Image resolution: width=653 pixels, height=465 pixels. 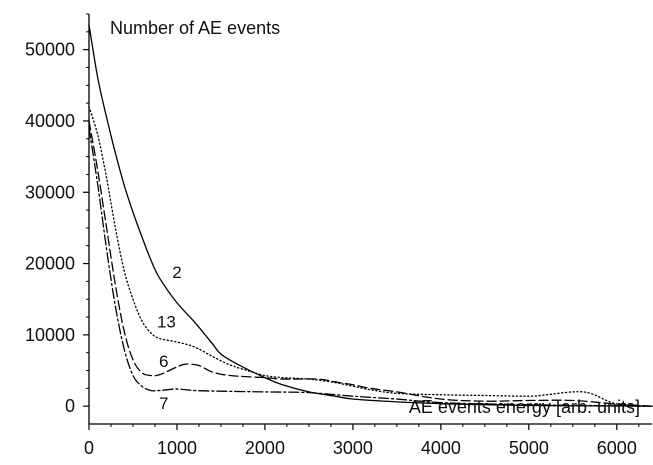 I want to click on x-tick-label: 2000, so click(x=265, y=448).